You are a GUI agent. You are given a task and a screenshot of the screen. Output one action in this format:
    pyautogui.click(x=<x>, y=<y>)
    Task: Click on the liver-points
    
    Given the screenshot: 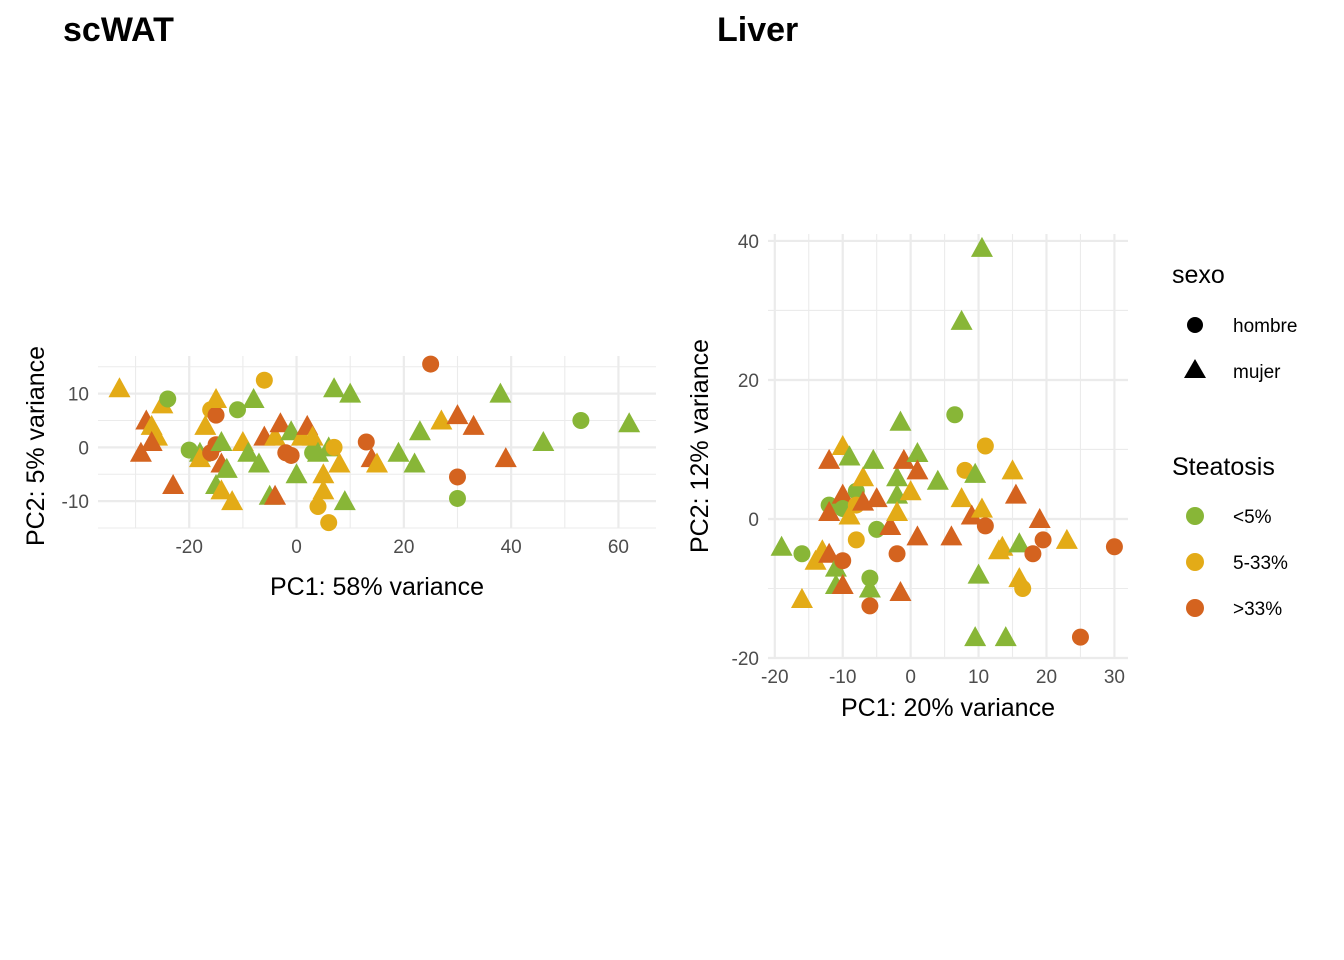 What is the action you would take?
    pyautogui.click(x=946, y=441)
    